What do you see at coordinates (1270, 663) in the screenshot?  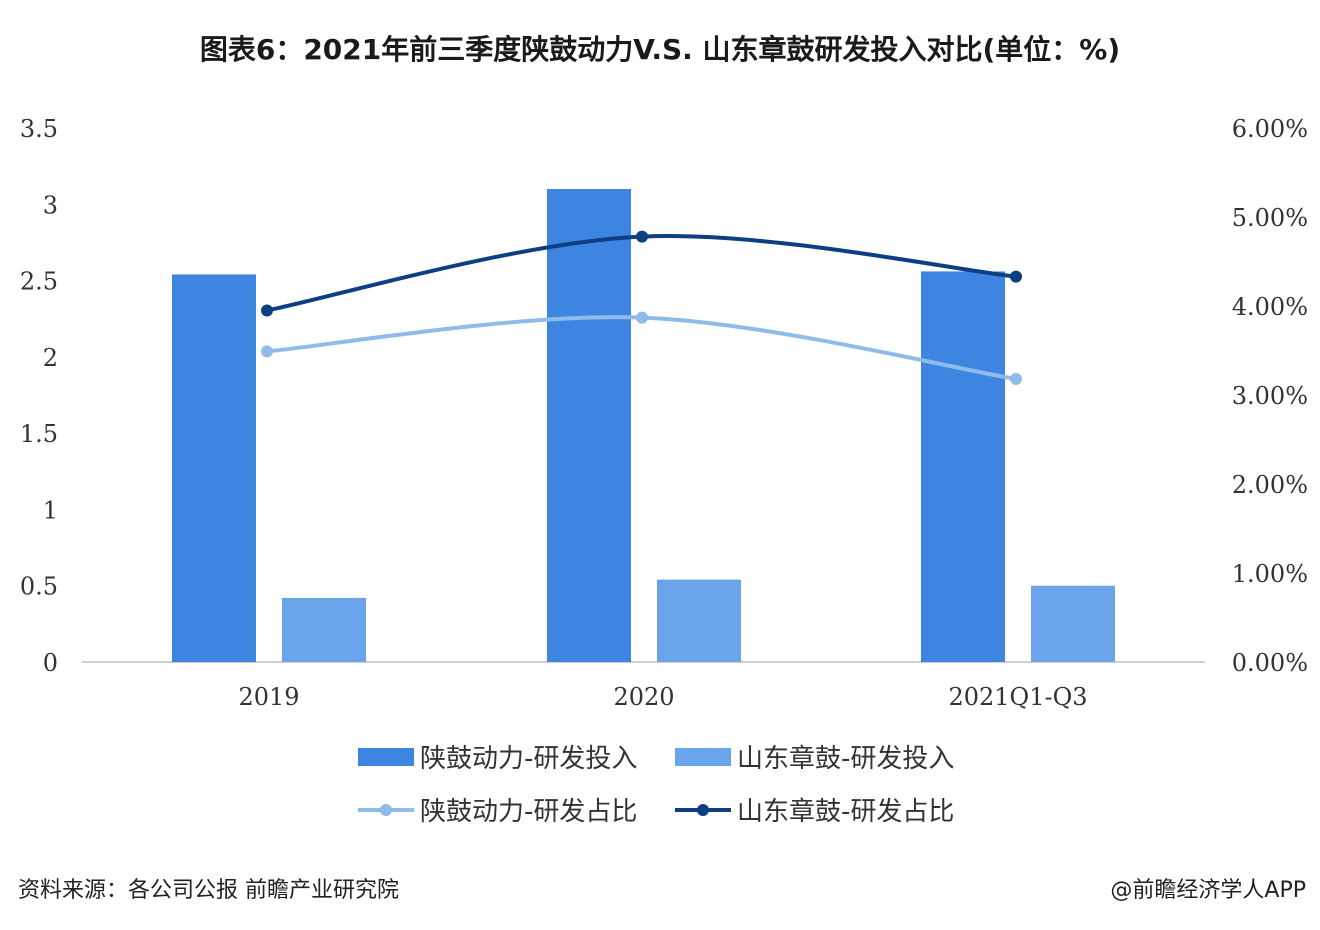 I see `right-tick-label: 0.00%` at bounding box center [1270, 663].